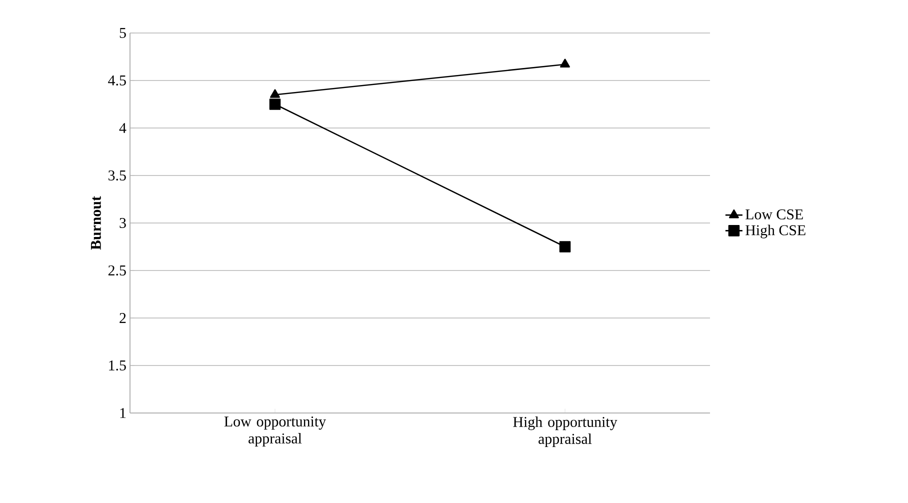 The width and height of the screenshot is (908, 503). What do you see at coordinates (122, 128) in the screenshot?
I see `y-tick-label: 4` at bounding box center [122, 128].